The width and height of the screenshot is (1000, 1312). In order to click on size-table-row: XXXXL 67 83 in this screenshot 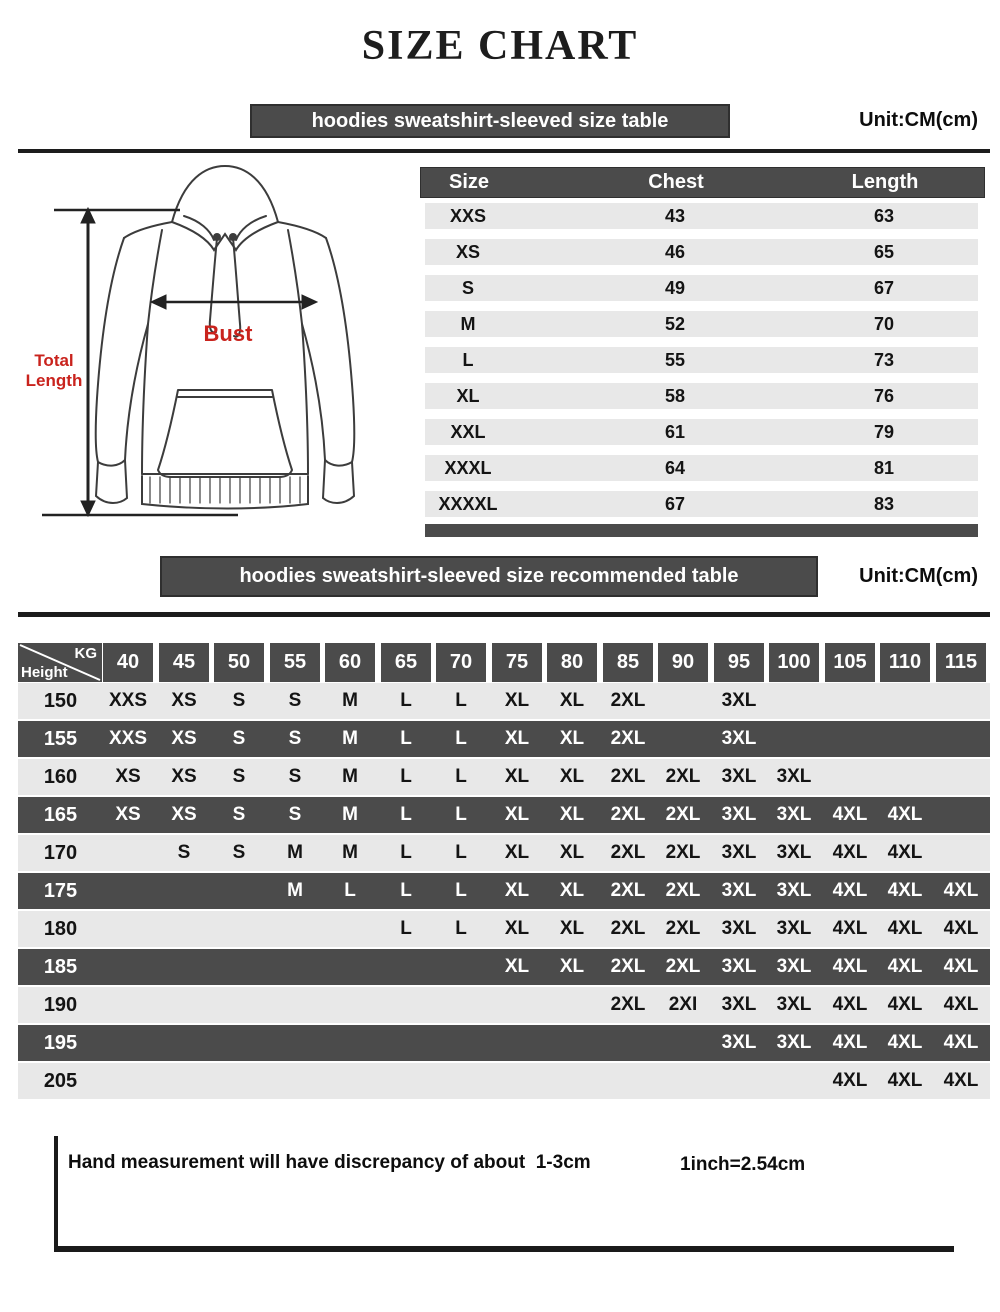, I will do `click(701, 504)`.